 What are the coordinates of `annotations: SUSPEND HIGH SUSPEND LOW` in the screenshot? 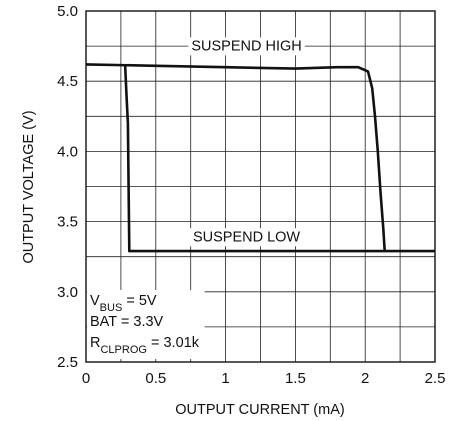 It's located at (246, 142).